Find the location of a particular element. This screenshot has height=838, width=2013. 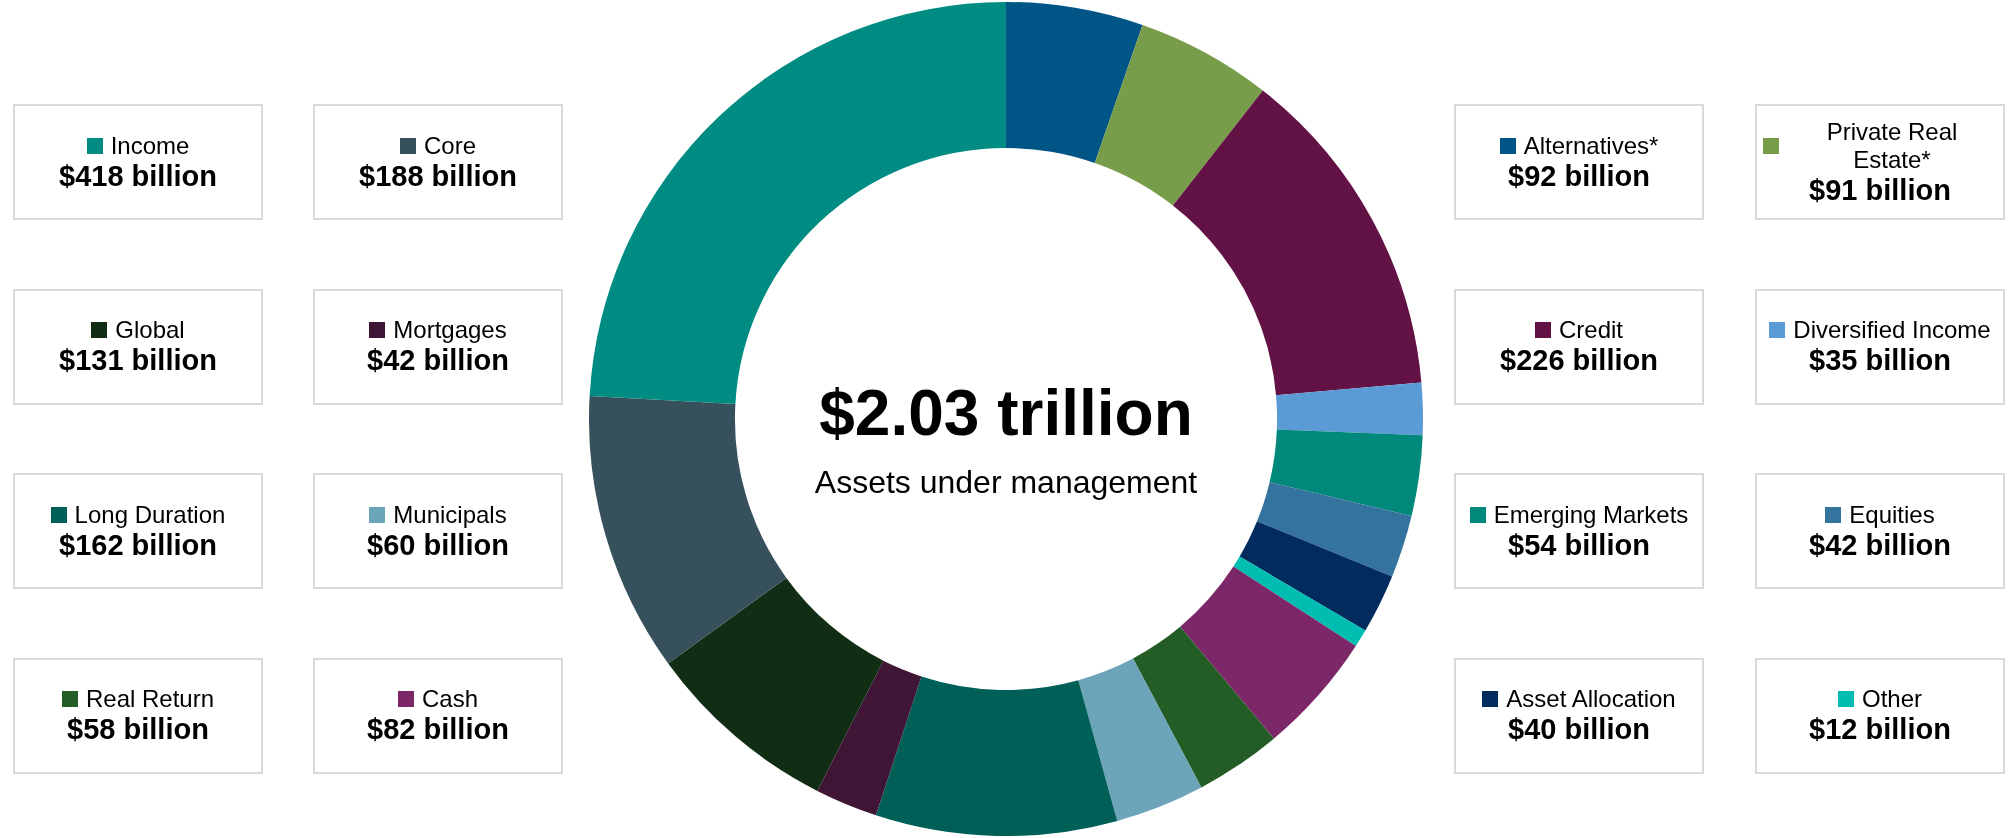

legend-label: Municipals is located at coordinates (450, 514).